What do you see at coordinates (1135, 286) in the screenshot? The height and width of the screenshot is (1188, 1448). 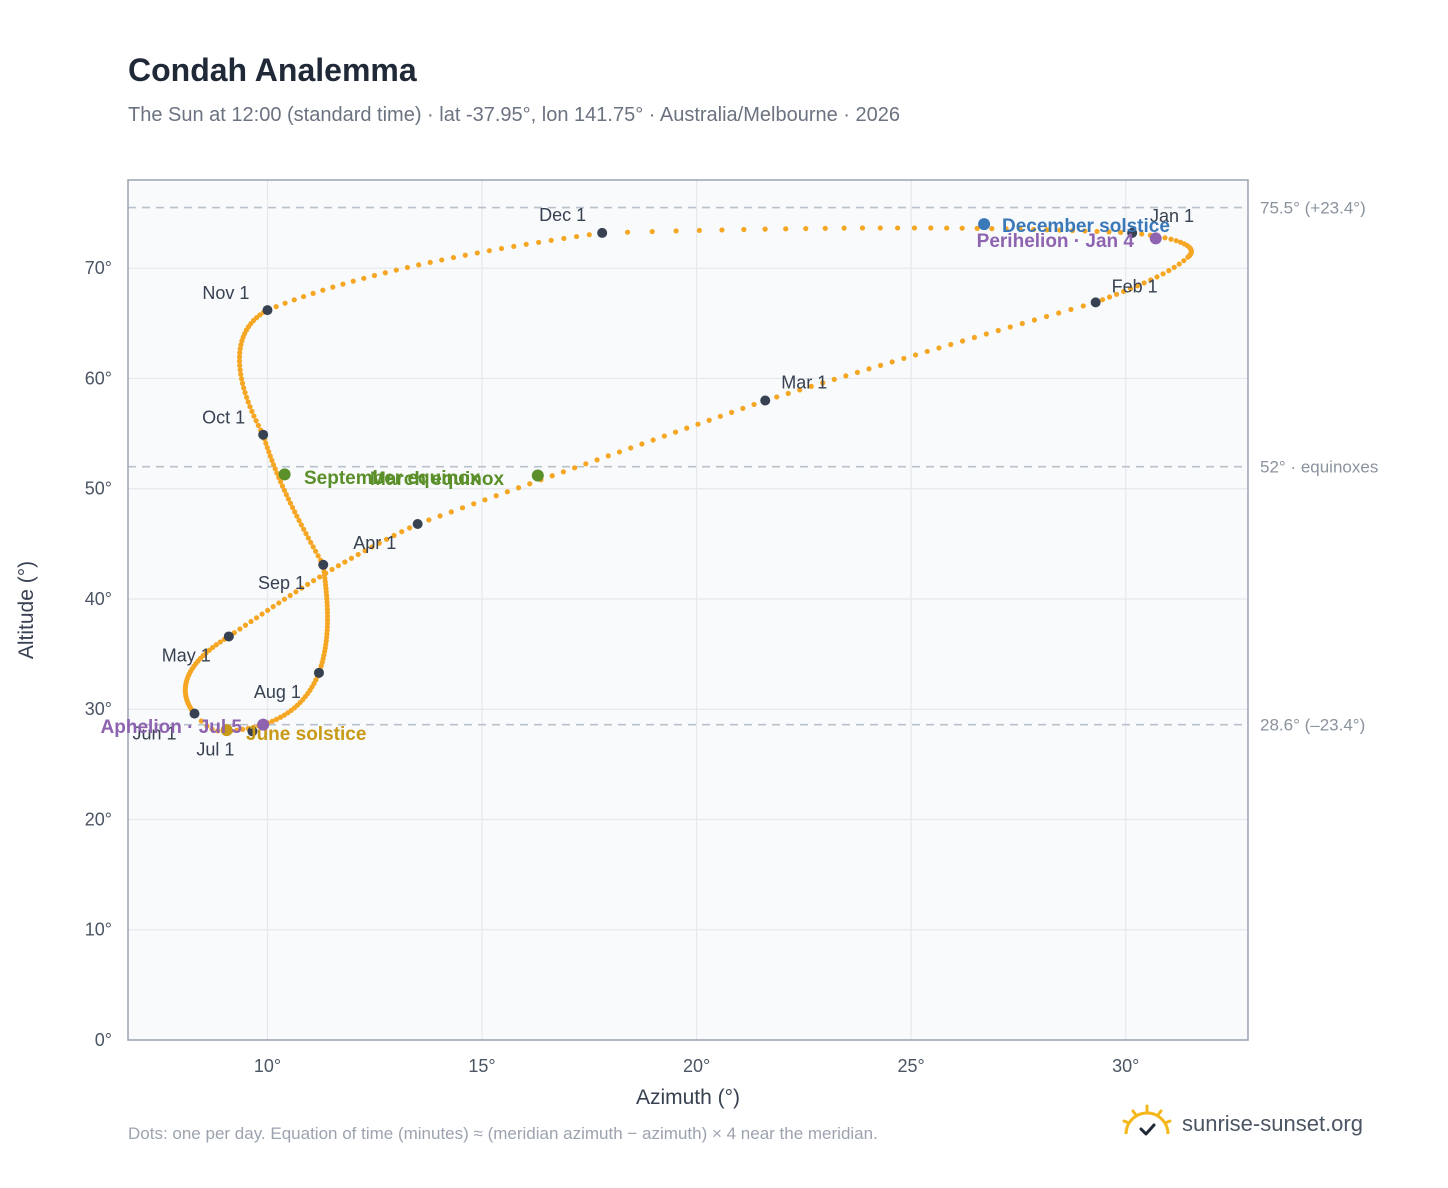 I see `month-start-label: Feb 1` at bounding box center [1135, 286].